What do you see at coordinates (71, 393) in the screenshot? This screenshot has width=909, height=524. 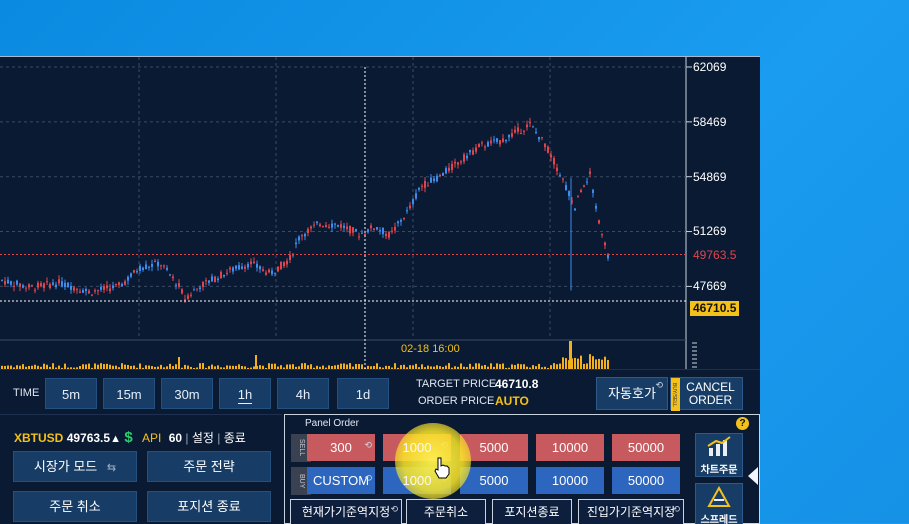 I see `tab-5m: 5m` at bounding box center [71, 393].